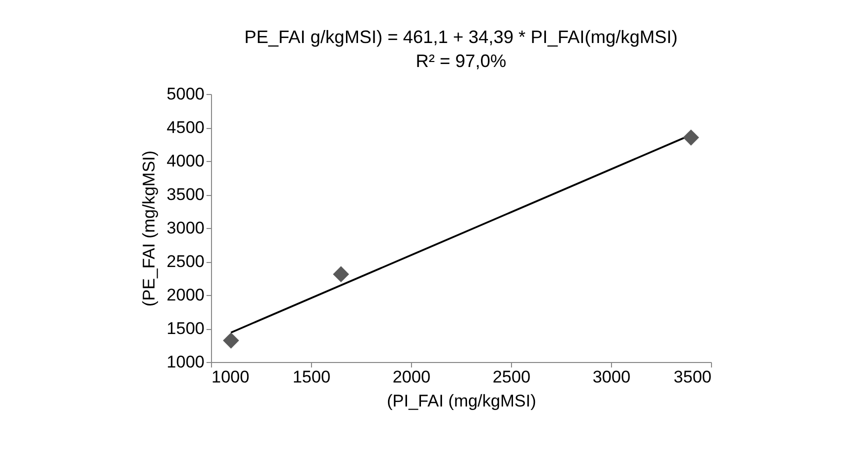 Image resolution: width=861 pixels, height=466 pixels. Describe the element at coordinates (511, 377) in the screenshot. I see `x-tick-label: 2500` at that location.